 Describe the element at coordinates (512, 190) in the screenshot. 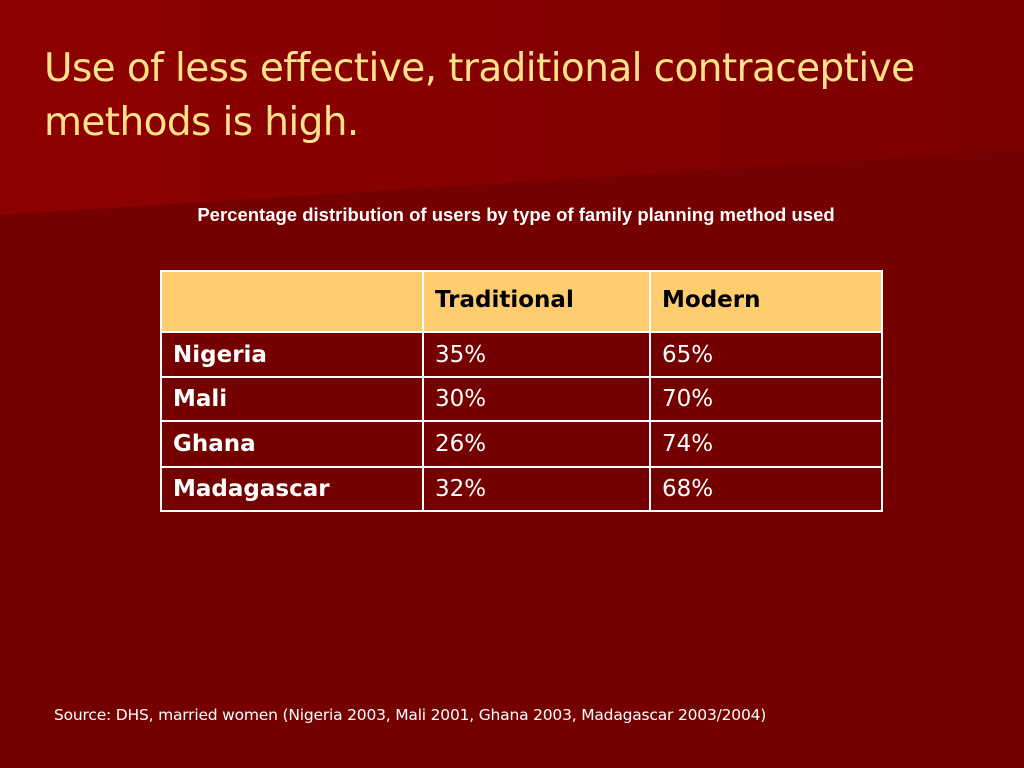

I see `header-band-edge` at that location.